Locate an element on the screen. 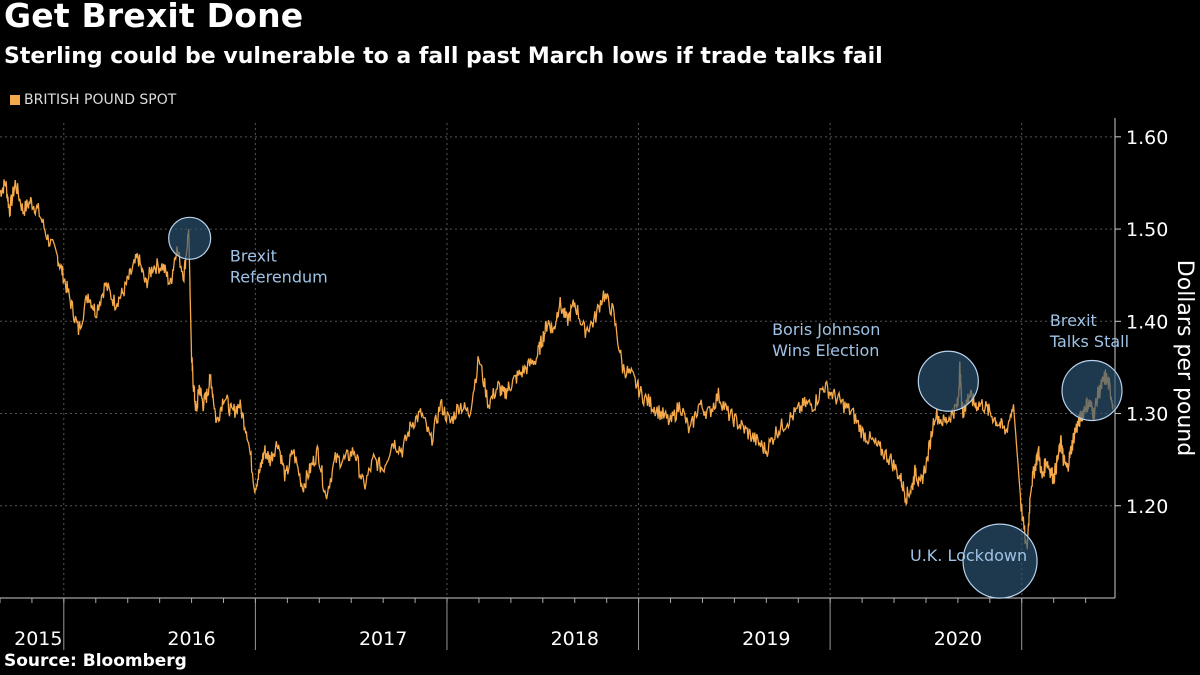  x-tick-label-2015: 2015 is located at coordinates (38, 639).